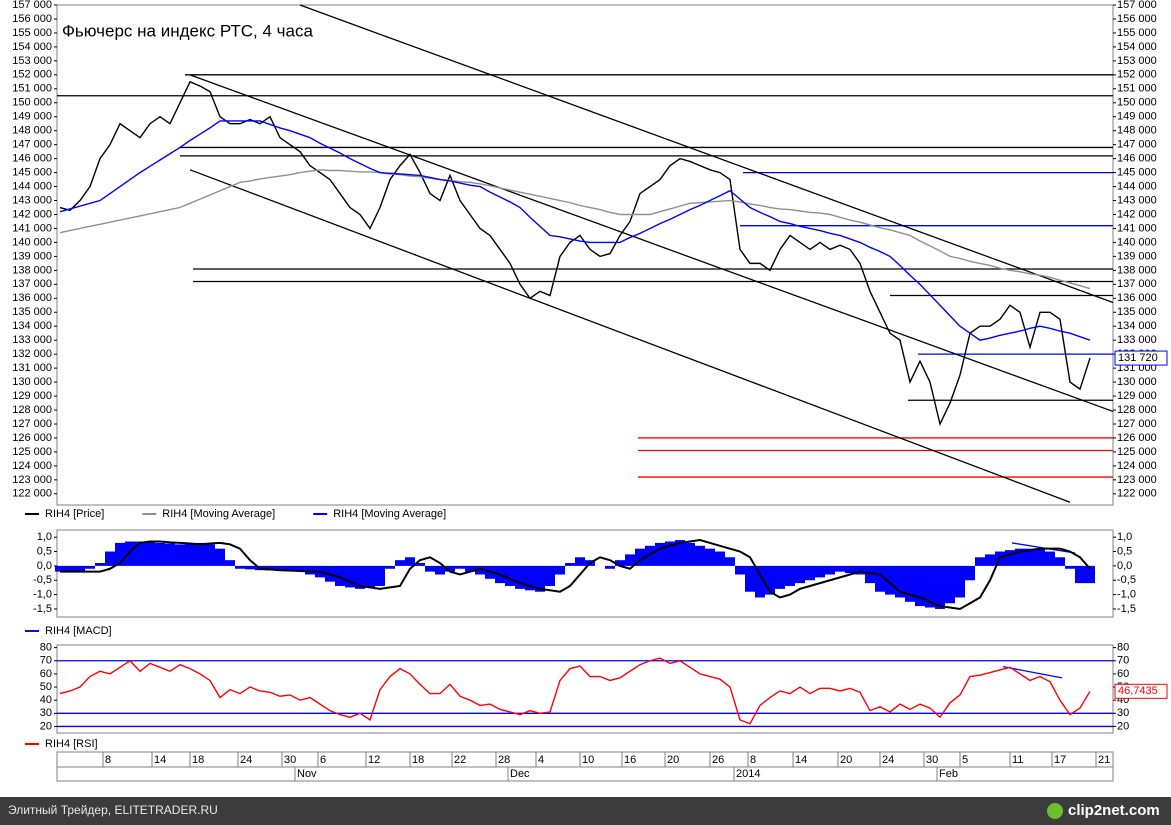  I want to click on y-tick-label: 0,0, so click(44, 566).